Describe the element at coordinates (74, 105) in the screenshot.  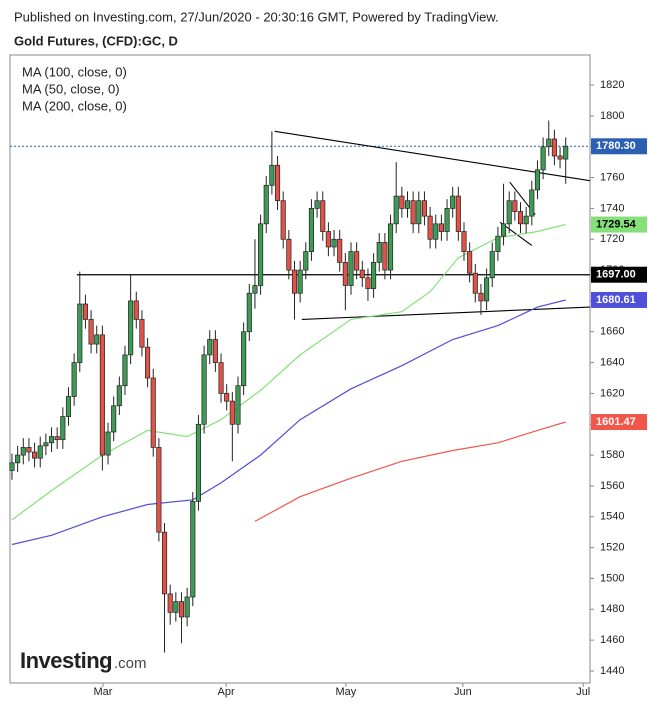
I see `legend-entry: MA (200, close, 0)` at that location.